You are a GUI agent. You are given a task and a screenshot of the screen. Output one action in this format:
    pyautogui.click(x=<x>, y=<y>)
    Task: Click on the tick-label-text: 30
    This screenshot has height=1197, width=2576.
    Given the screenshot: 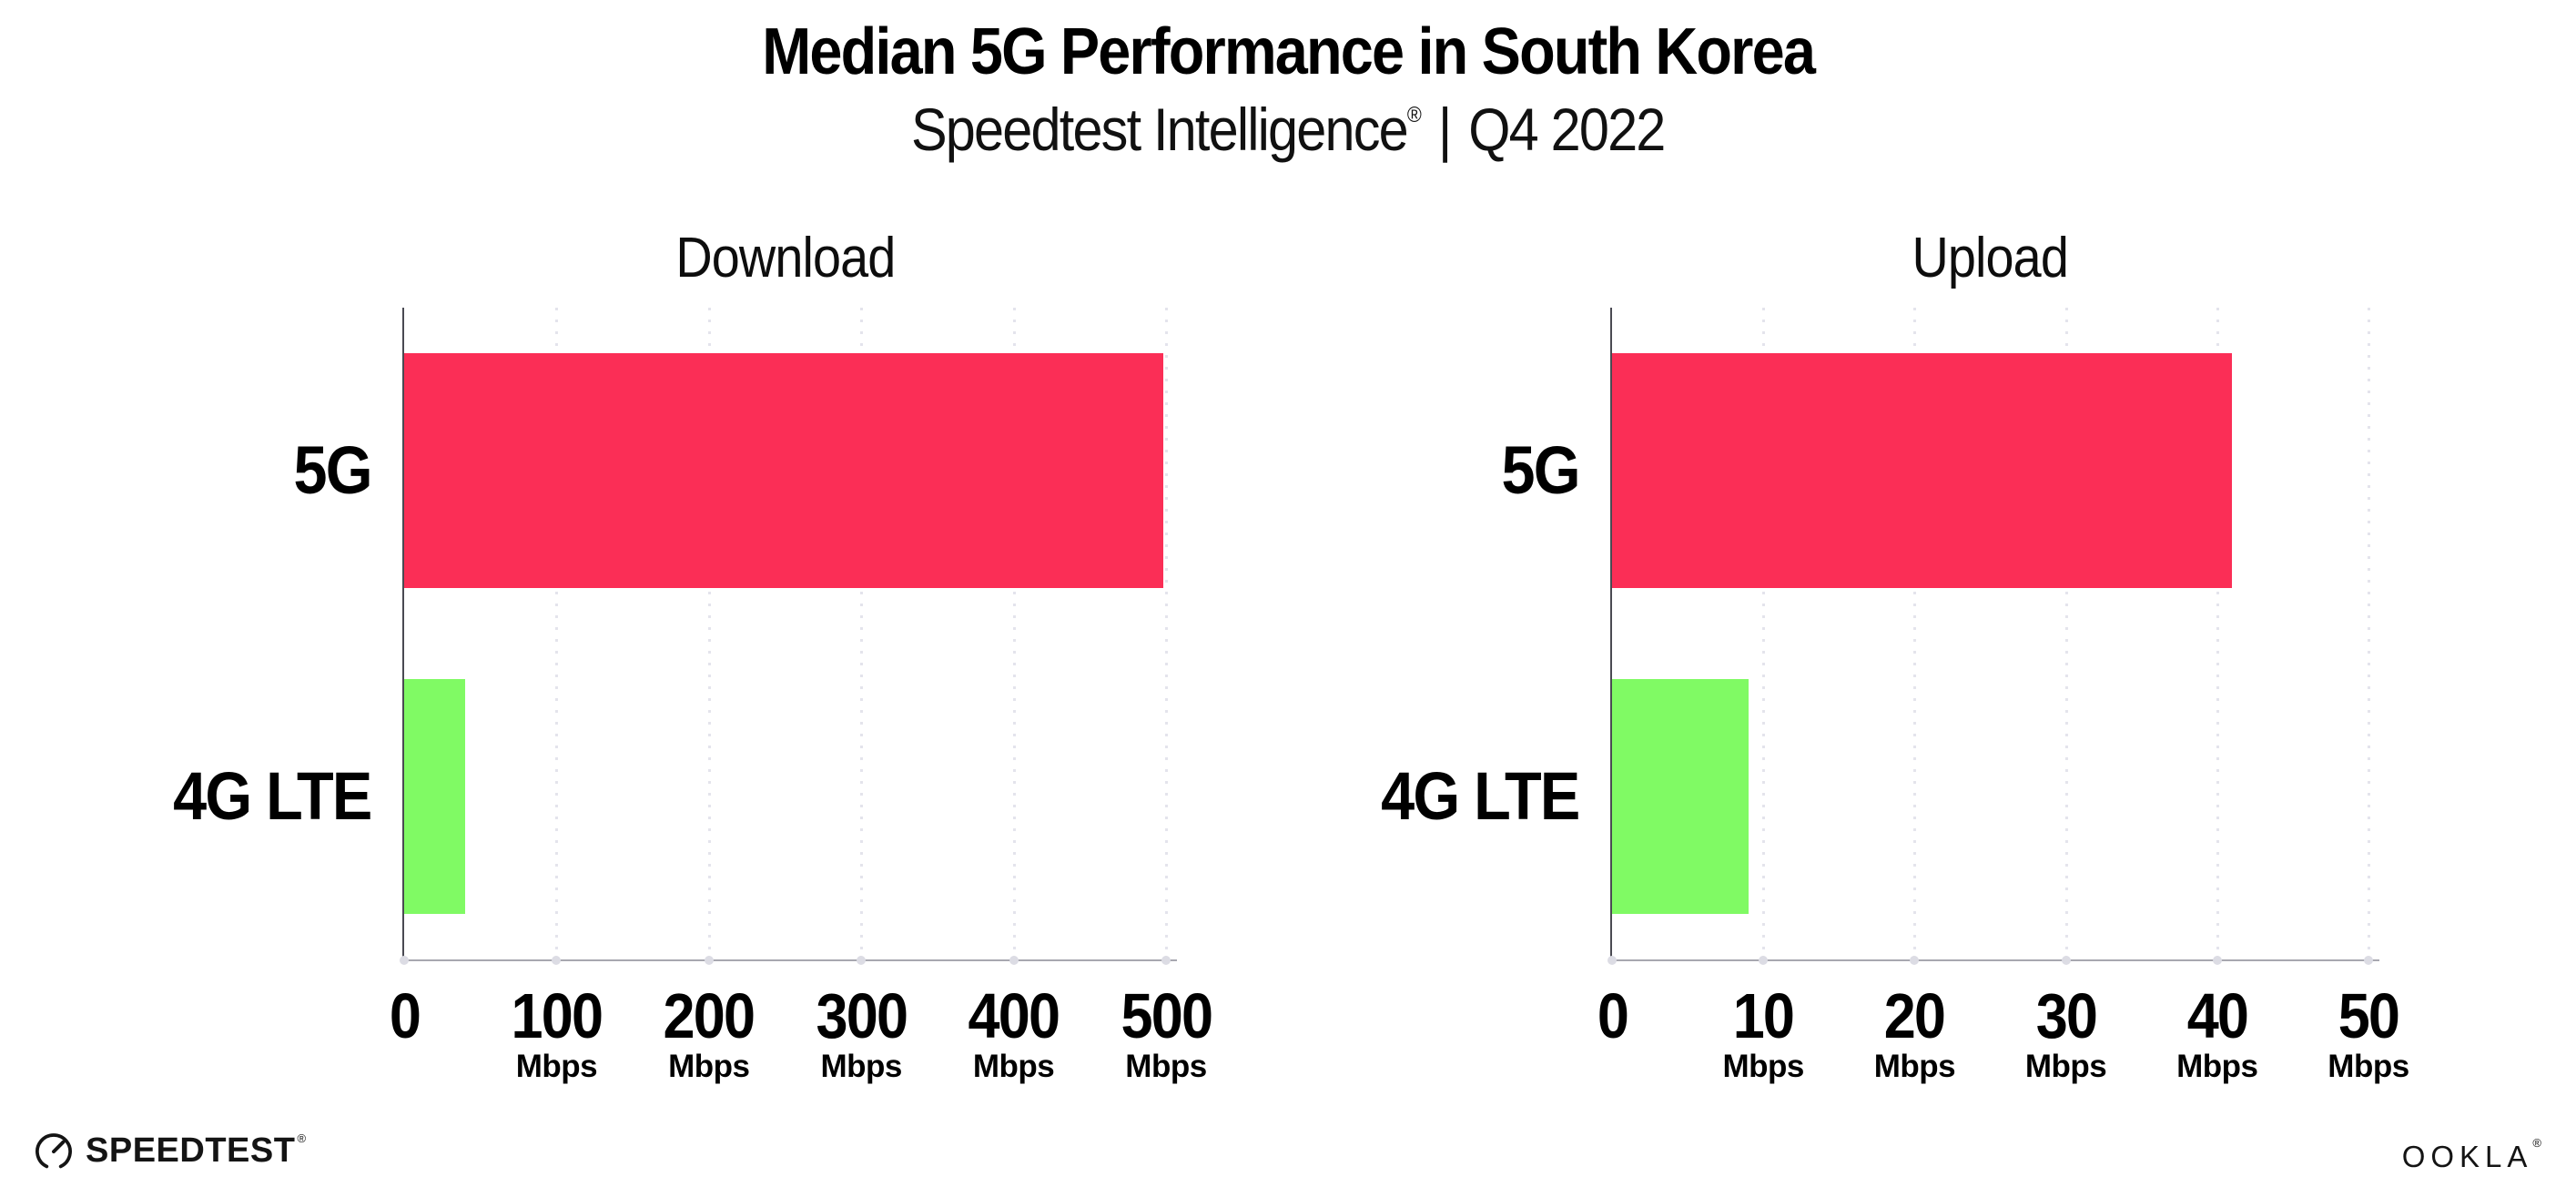 What is the action you would take?
    pyautogui.click(x=2066, y=1015)
    